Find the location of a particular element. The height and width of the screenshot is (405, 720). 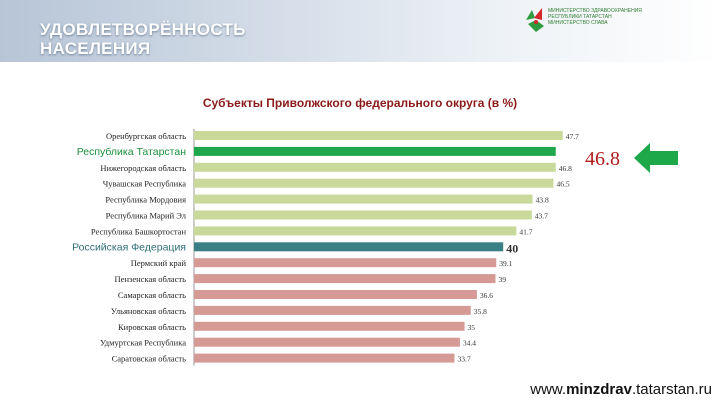

website-bold: minzdrav is located at coordinates (599, 389).